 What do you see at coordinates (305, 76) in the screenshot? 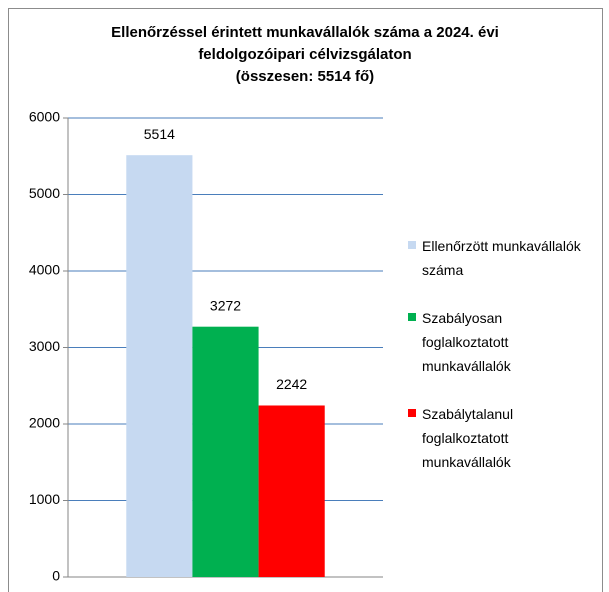
I see `chart-subtitle: (összesen: 5514 fő)` at bounding box center [305, 76].